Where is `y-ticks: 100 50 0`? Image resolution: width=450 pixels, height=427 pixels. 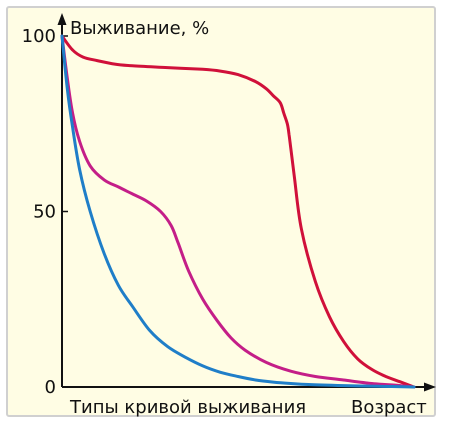 y-ticks: 100 50 0 is located at coordinates (45, 212).